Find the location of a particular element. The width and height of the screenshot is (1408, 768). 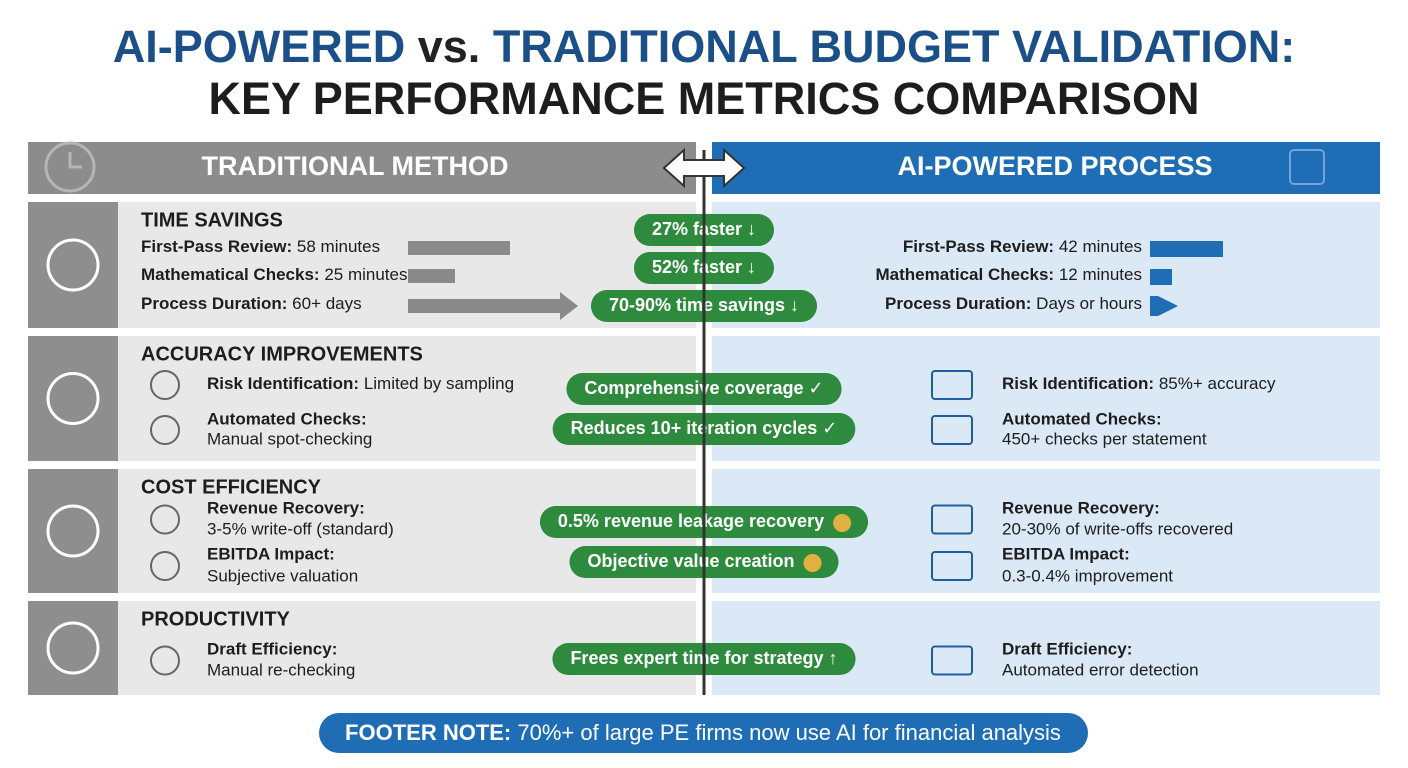

left-header is located at coordinates (362, 168).